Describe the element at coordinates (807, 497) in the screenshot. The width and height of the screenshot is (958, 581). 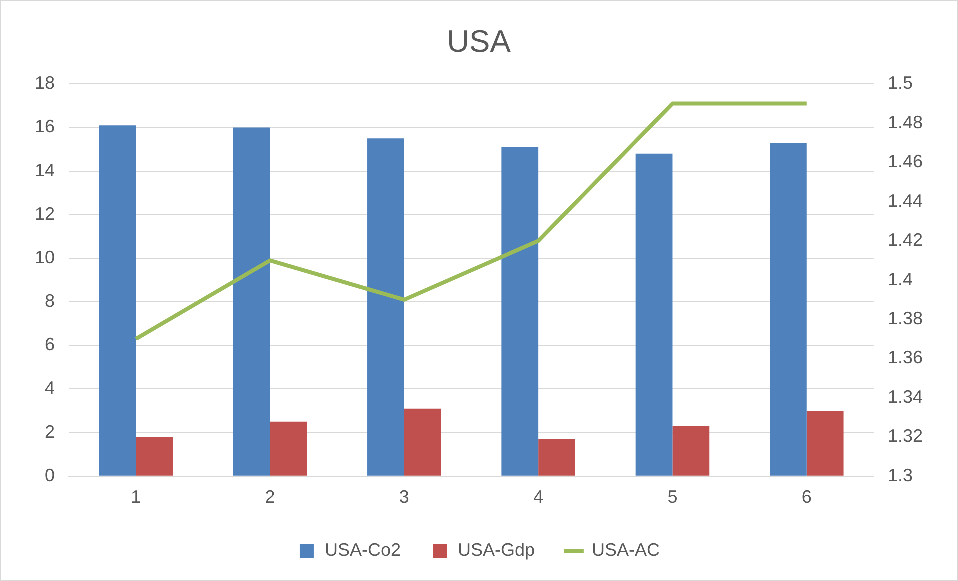
I see `x-tick-label: 6` at that location.